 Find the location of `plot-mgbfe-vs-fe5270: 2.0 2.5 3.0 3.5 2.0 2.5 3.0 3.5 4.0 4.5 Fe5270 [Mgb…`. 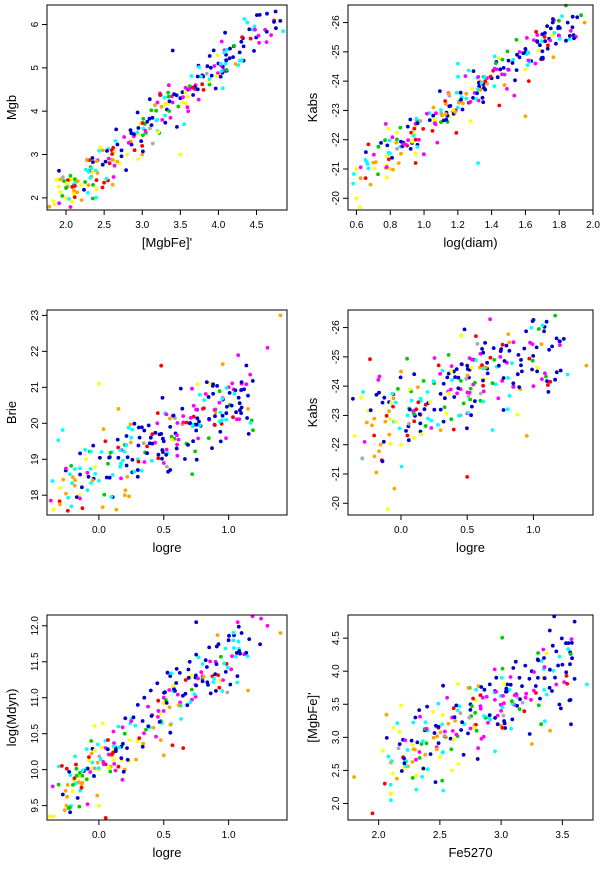

plot-mgbfe-vs-fe5270: 2.0 2.5 3.0 3.5 2.0 2.5 3.0 3.5 4.0 4.5 Fe5270 [Mgb… is located at coordinates (449, 737).